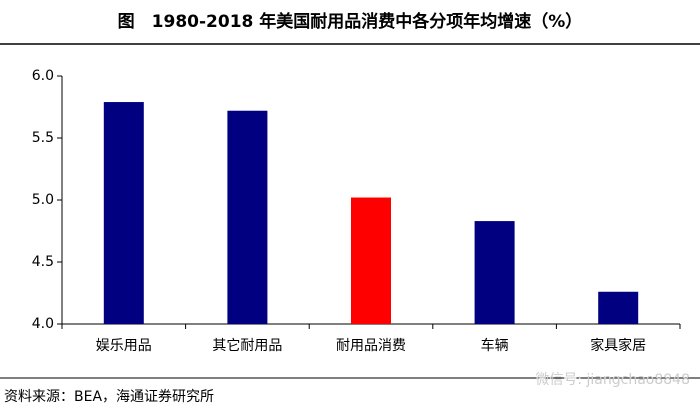  Describe the element at coordinates (43, 324) in the screenshot. I see `y-tick-label: 4.0` at that location.